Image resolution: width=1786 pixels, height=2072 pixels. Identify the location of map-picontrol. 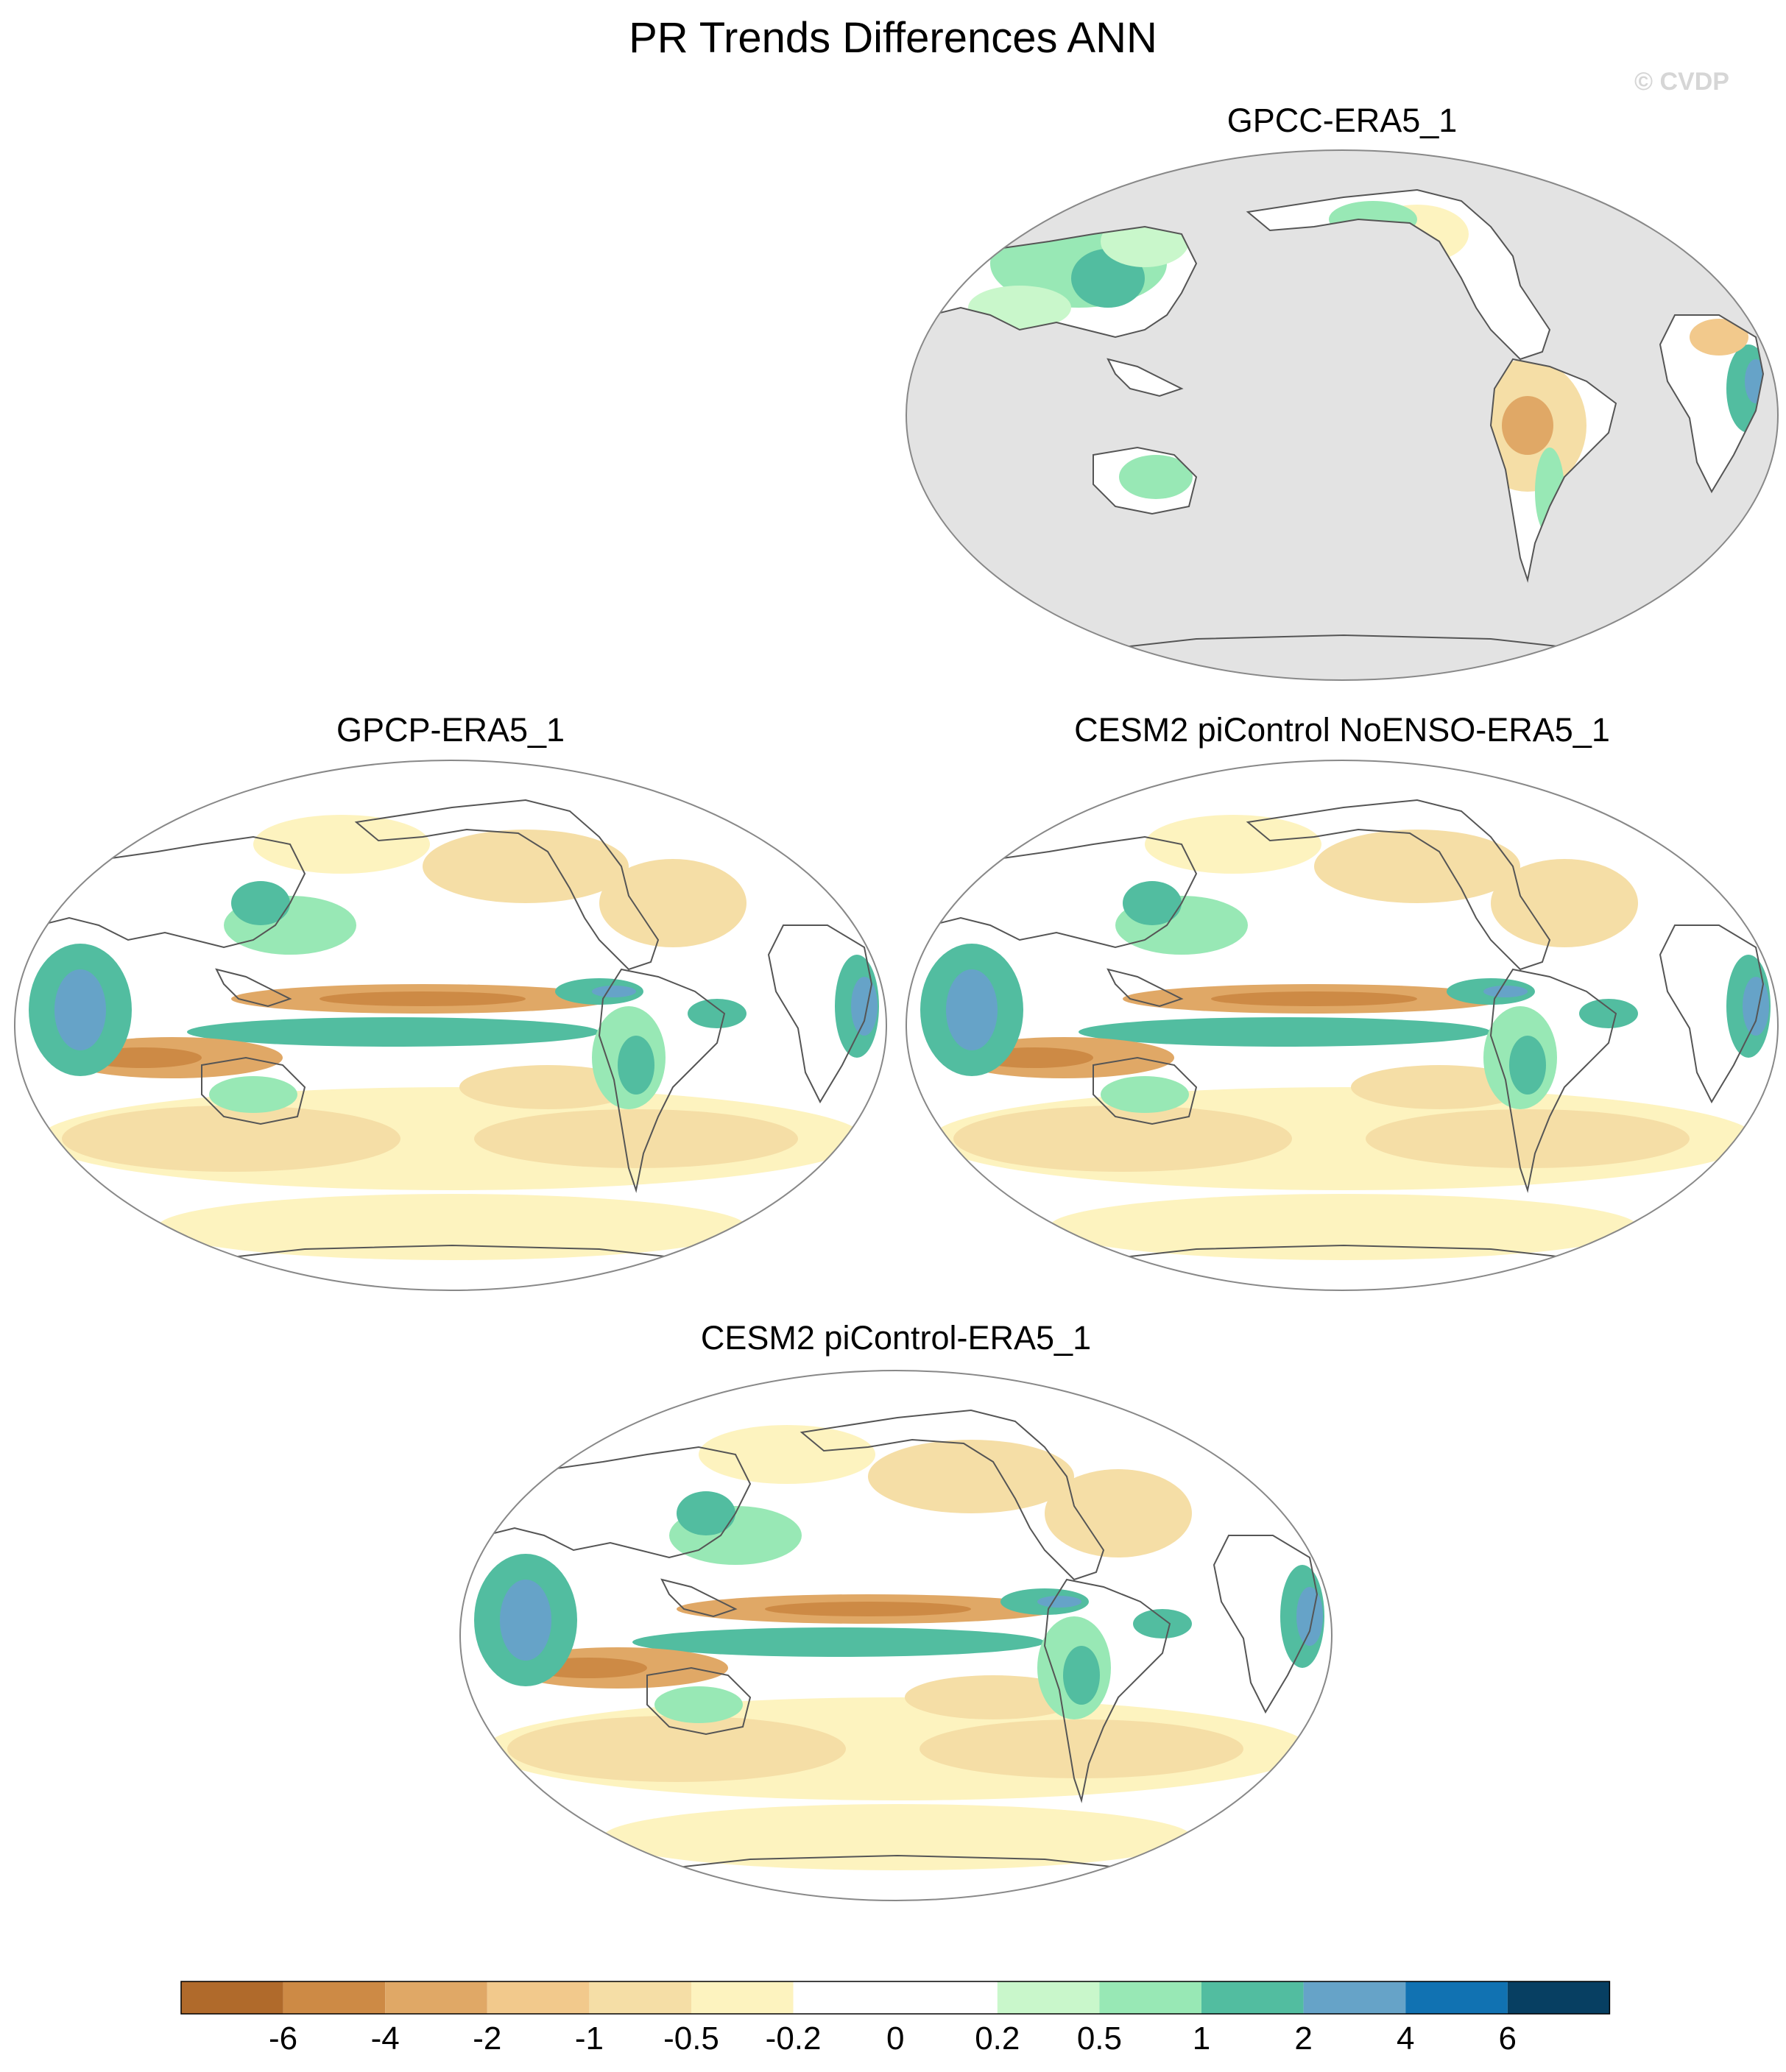
(896, 1636).